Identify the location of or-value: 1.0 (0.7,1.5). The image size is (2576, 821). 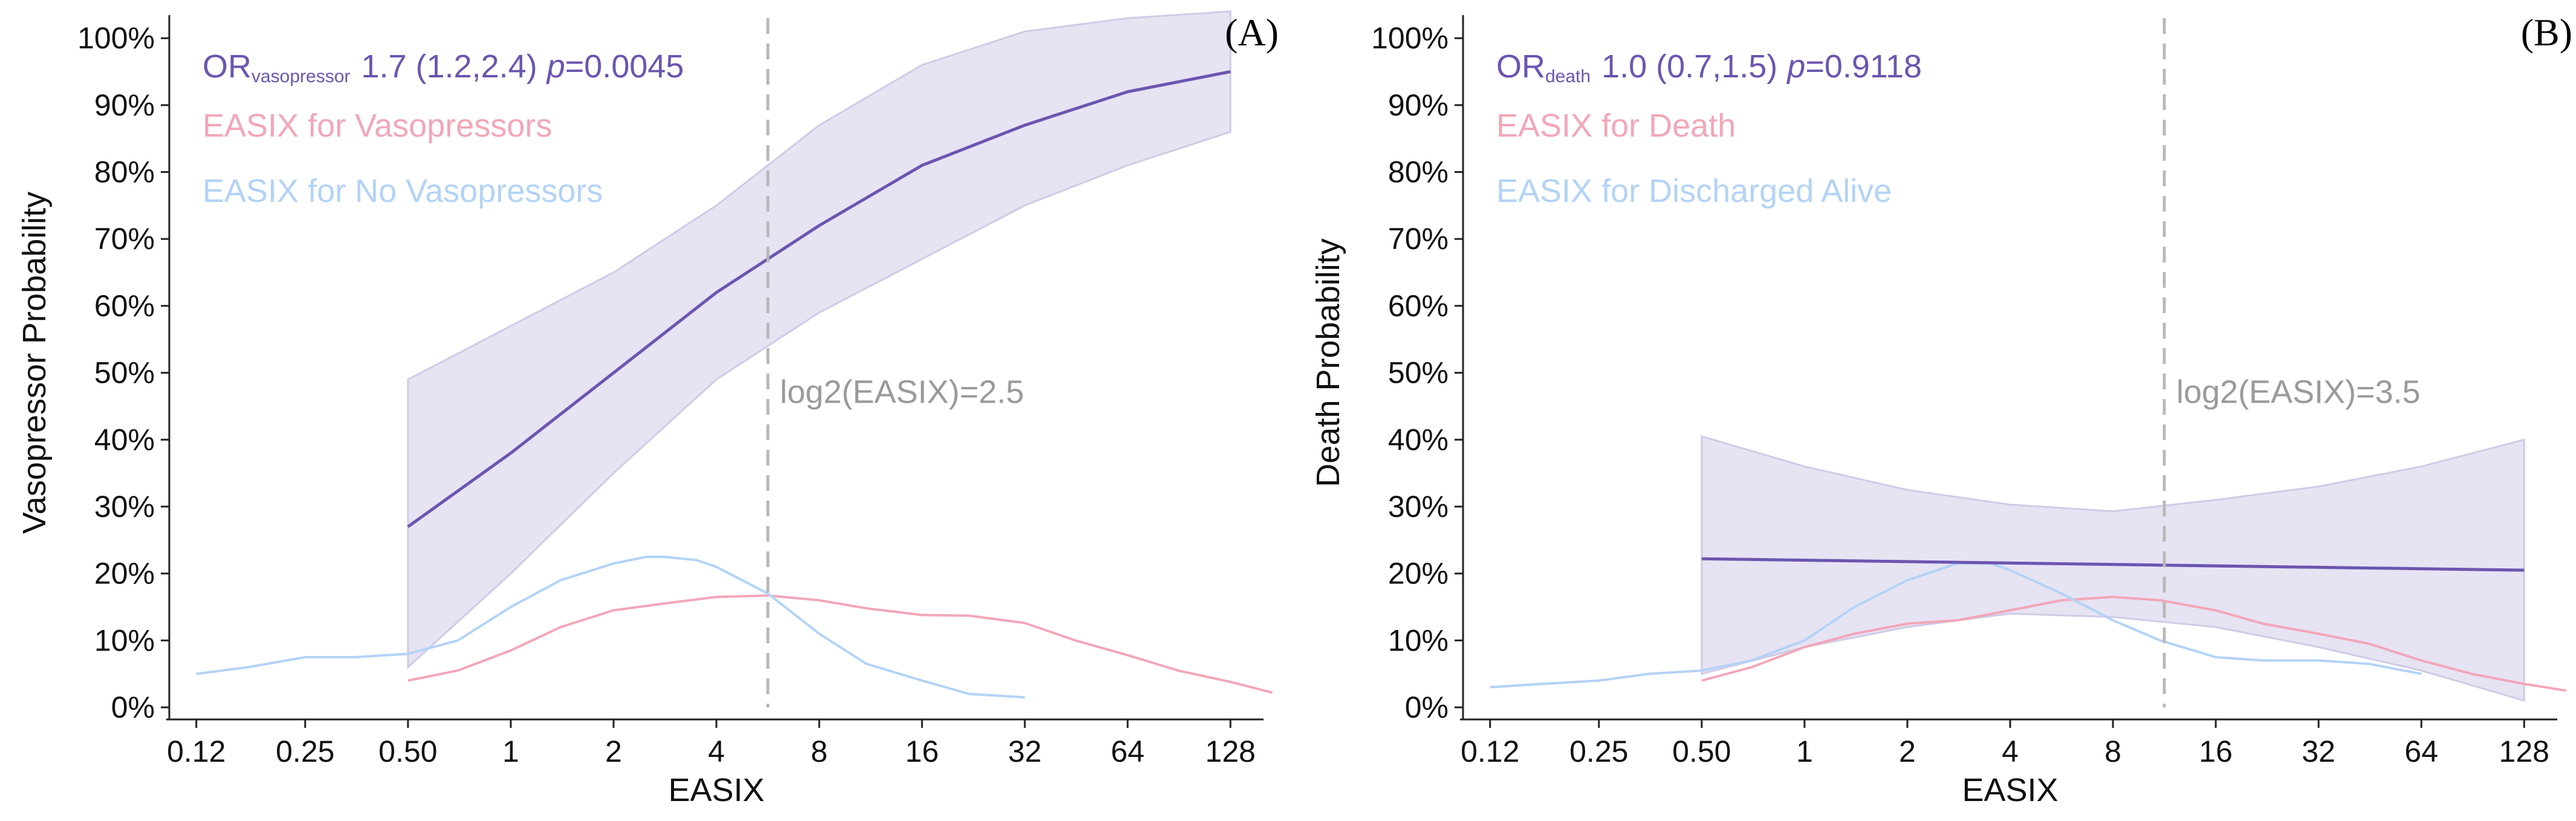
(1689, 66).